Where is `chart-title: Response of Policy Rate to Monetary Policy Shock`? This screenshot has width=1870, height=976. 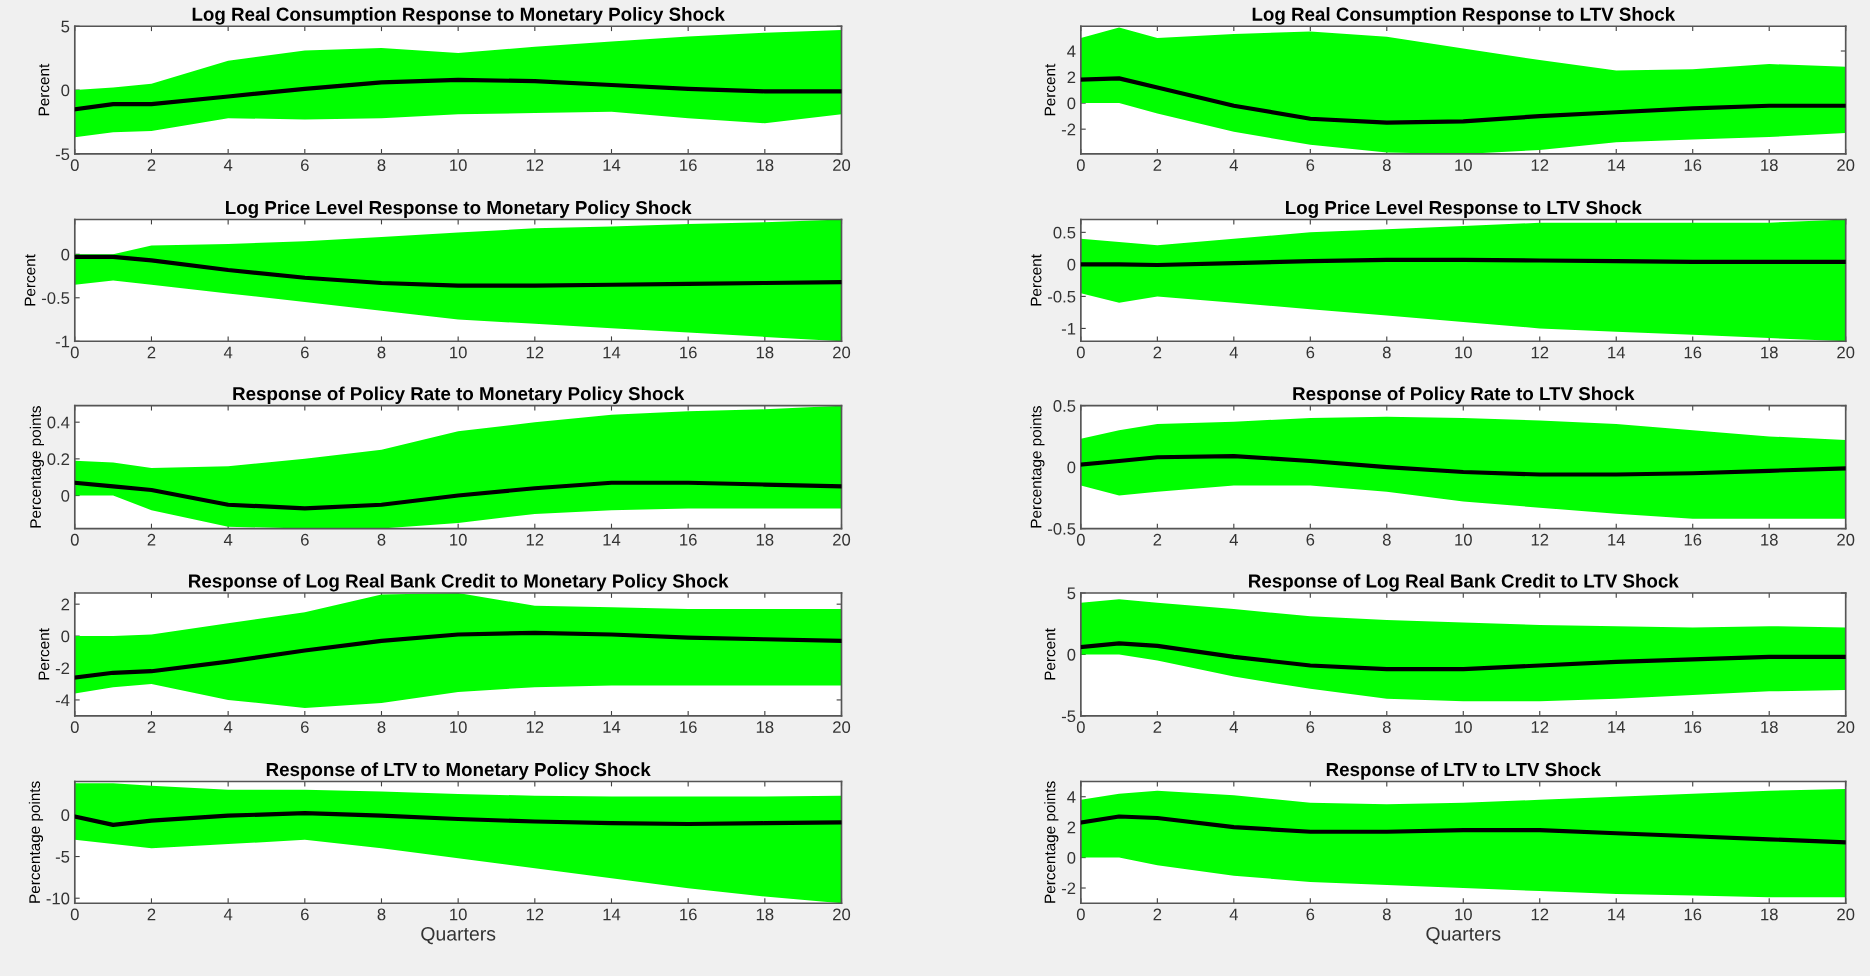 chart-title: Response of Policy Rate to Monetary Policy Shock is located at coordinates (459, 395).